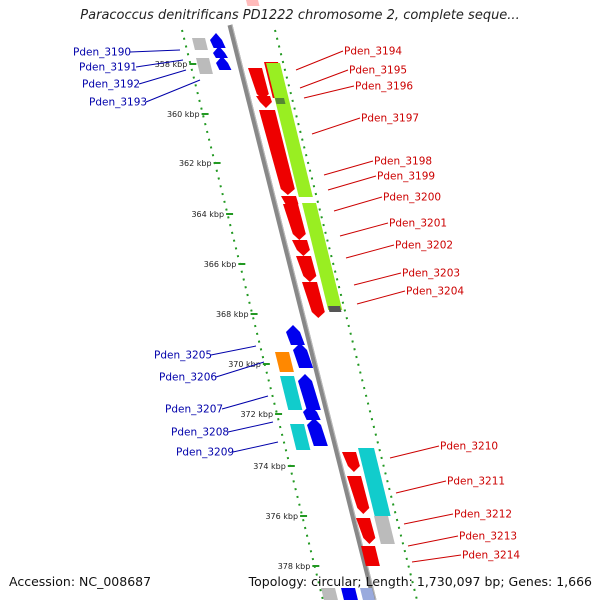 This screenshot has width=600, height=600. Describe the element at coordinates (108, 68) in the screenshot. I see `gene-label-pden-3191: Pden_3191` at that location.